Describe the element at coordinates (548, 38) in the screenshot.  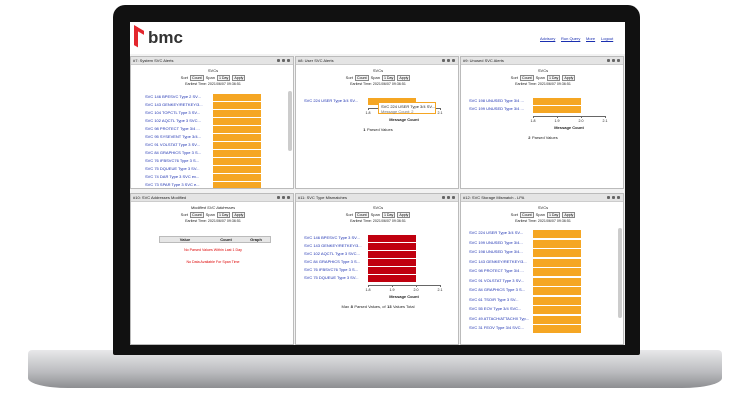
I see `nav-link: Advisory` at that location.